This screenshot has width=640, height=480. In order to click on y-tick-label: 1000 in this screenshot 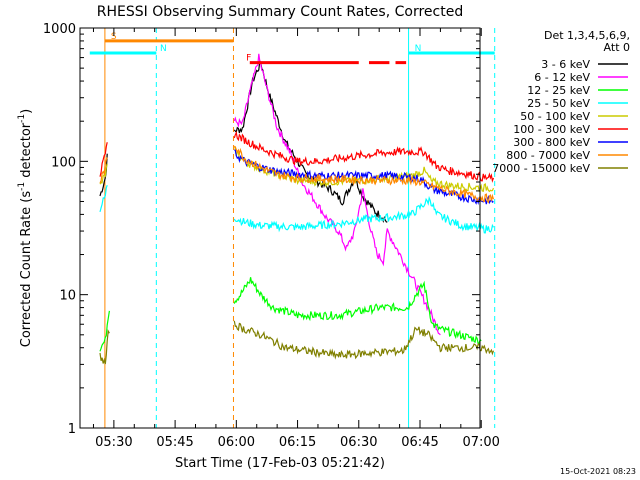, I will do `click(59, 29)`.